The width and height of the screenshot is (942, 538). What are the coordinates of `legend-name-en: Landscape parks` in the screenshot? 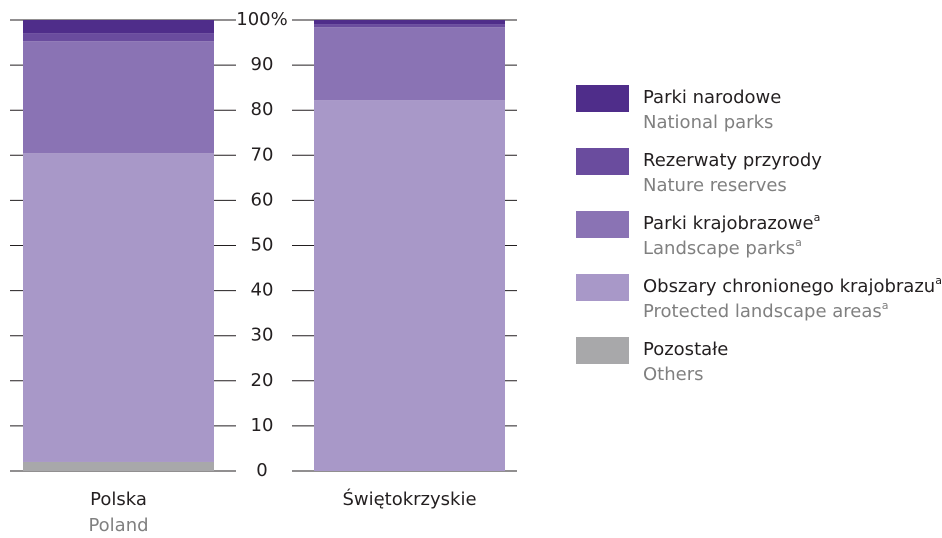 It's located at (719, 248).